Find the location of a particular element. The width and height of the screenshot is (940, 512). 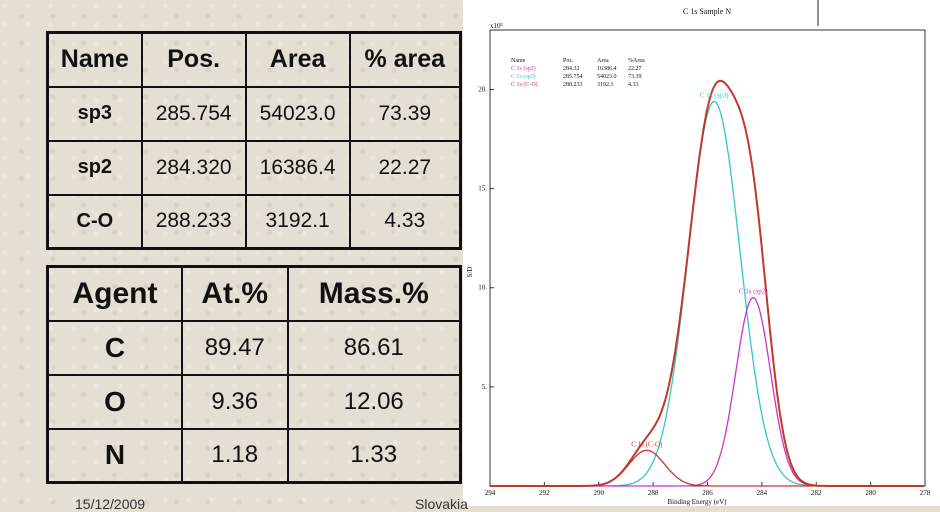

peak-pos-cell: 288.233 is located at coordinates (193, 221).